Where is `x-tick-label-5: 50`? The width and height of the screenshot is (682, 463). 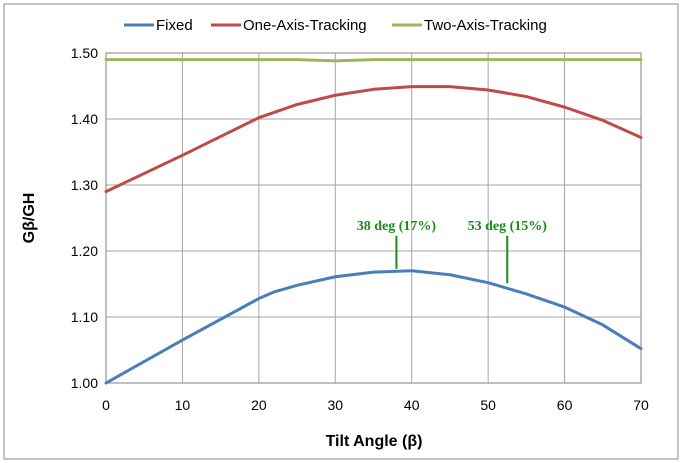 x-tick-label-5: 50 is located at coordinates (488, 405).